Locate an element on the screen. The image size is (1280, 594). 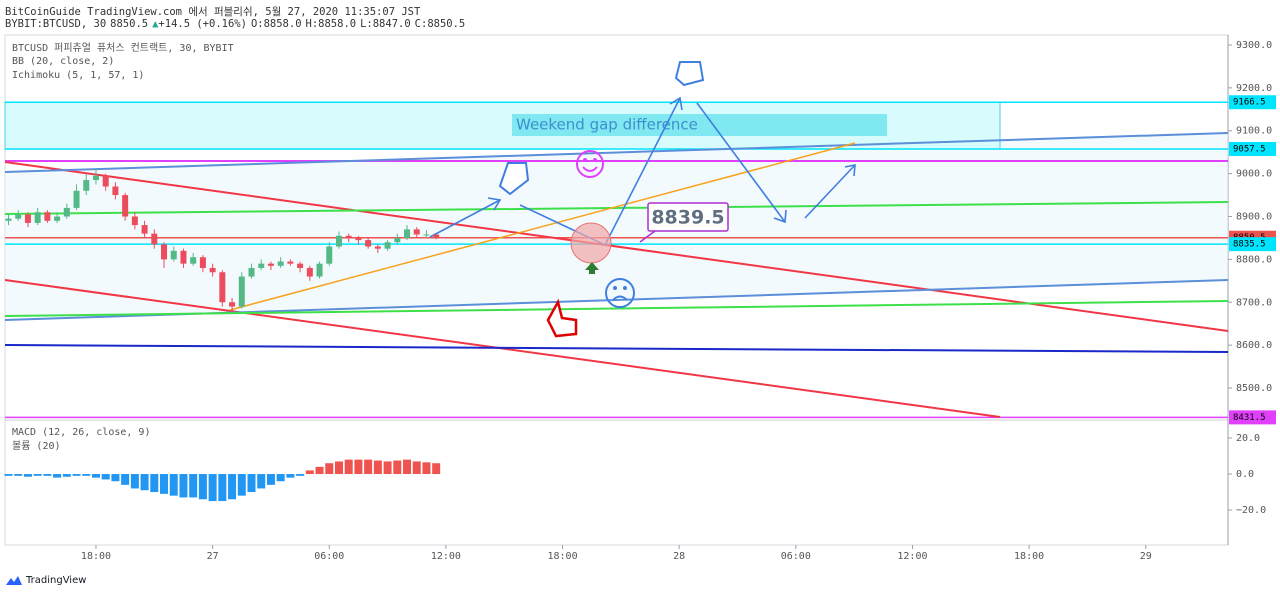
brand: TradingView is located at coordinates (55, 580).